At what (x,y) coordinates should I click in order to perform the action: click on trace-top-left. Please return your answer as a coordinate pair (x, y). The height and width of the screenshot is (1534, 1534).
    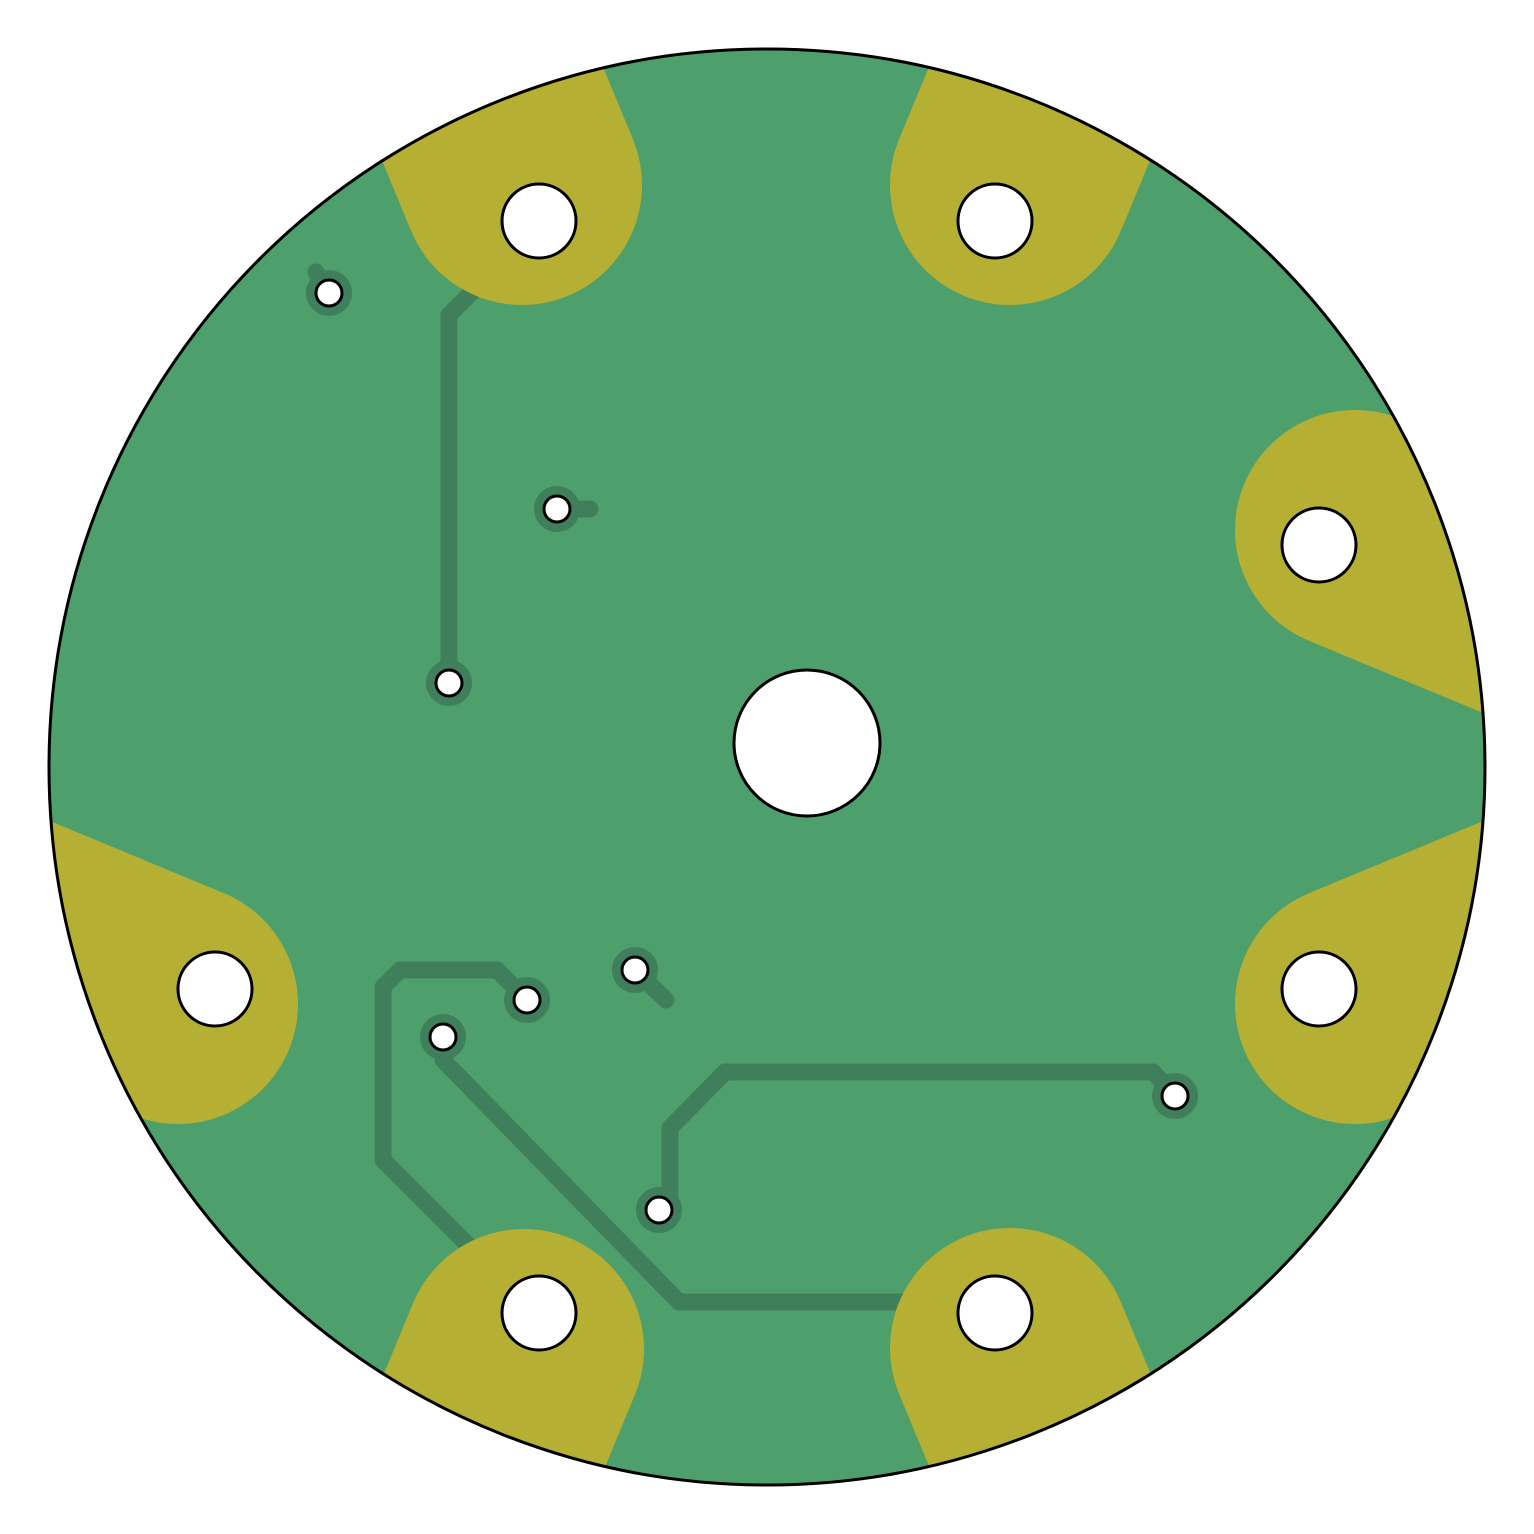
    Looking at the image, I should click on (460, 487).